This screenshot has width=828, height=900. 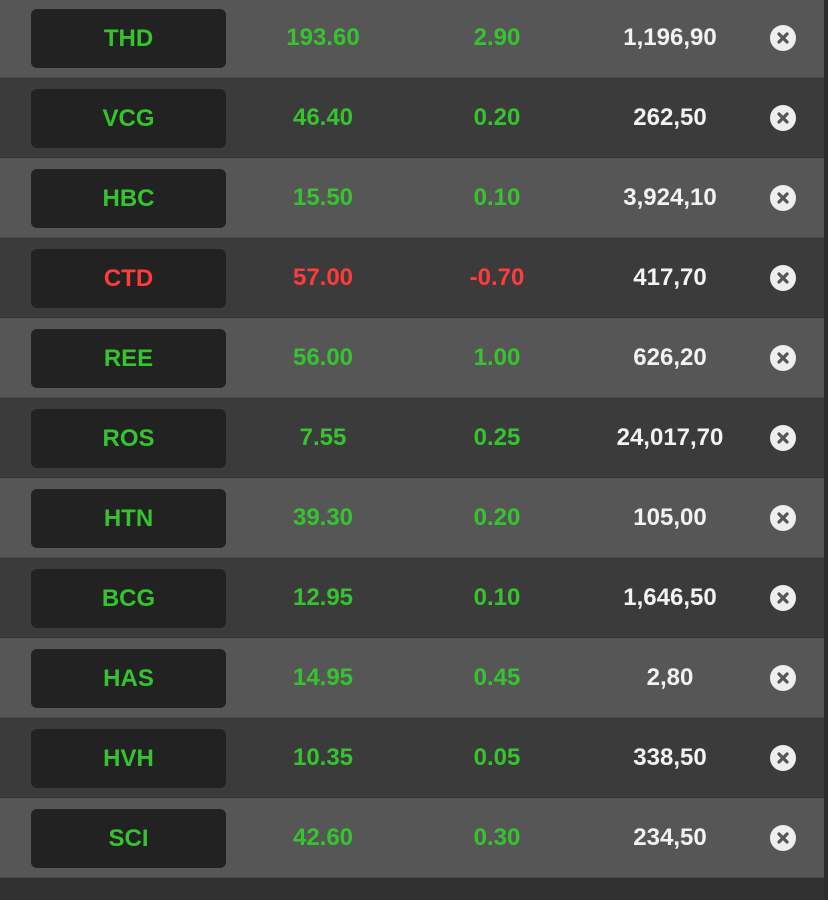 I want to click on price: 42.60, so click(x=323, y=837).